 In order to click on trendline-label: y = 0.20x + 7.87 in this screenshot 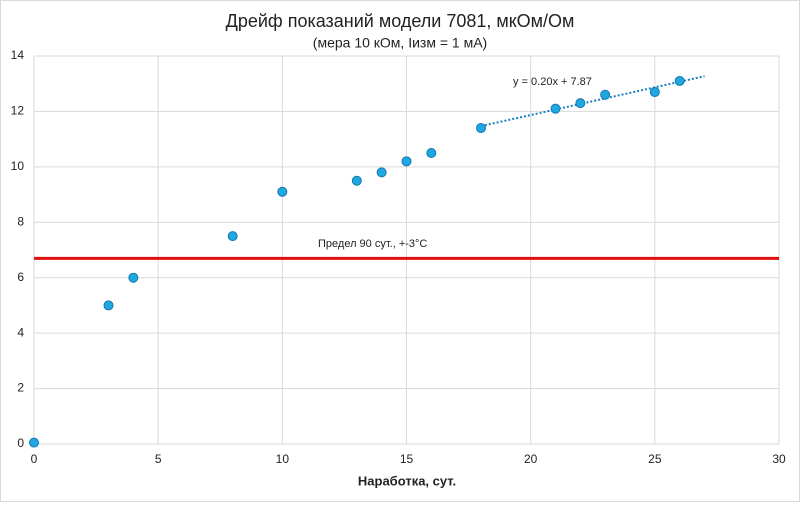, I will do `click(552, 82)`.